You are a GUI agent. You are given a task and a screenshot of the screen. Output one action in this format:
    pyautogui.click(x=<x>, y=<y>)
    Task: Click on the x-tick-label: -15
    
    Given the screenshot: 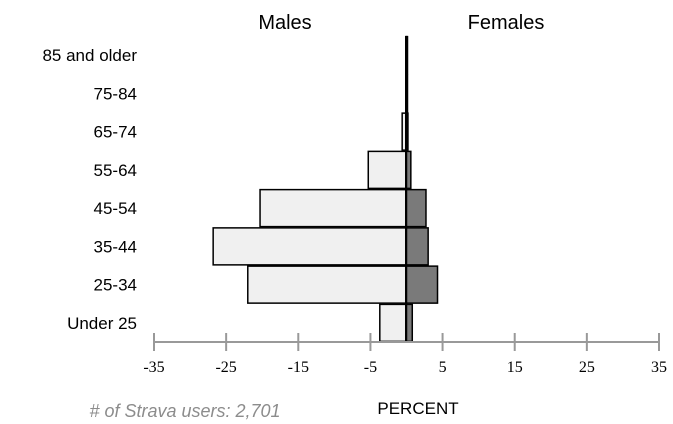 What is the action you would take?
    pyautogui.click(x=298, y=367)
    